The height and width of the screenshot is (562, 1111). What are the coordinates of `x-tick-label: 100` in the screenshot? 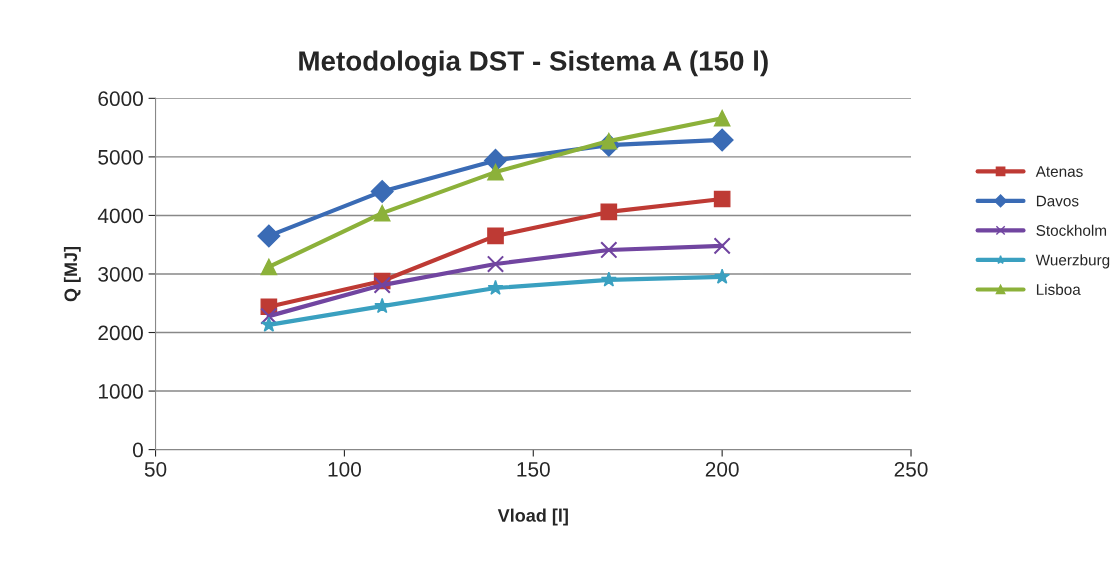 It's located at (344, 469).